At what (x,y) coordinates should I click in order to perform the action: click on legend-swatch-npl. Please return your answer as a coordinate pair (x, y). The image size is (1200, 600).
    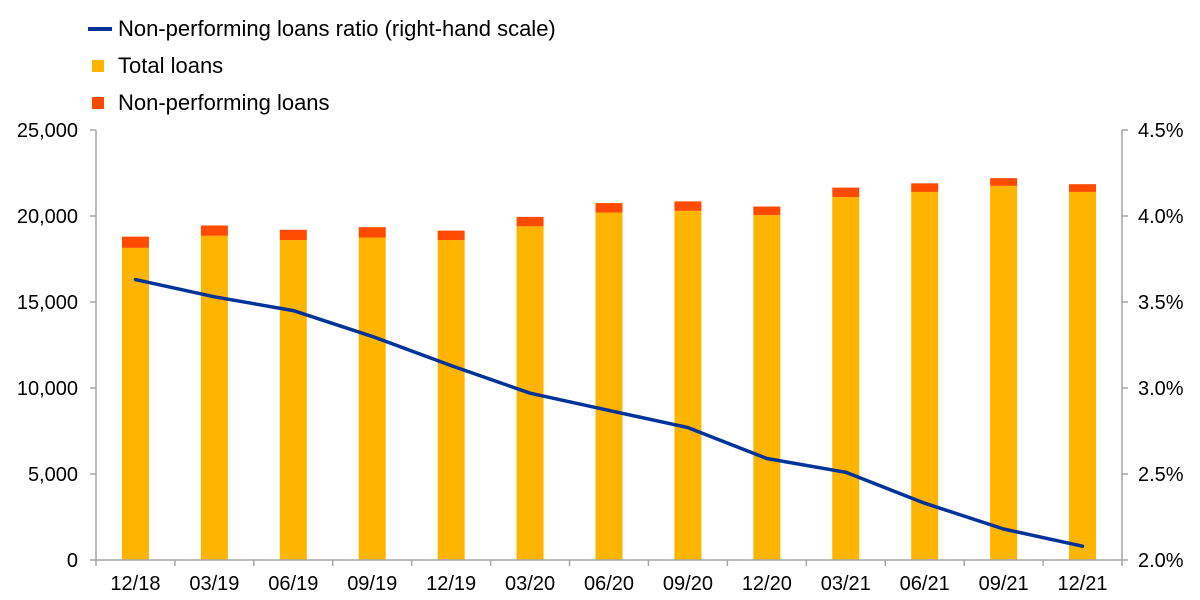
    Looking at the image, I should click on (98, 102).